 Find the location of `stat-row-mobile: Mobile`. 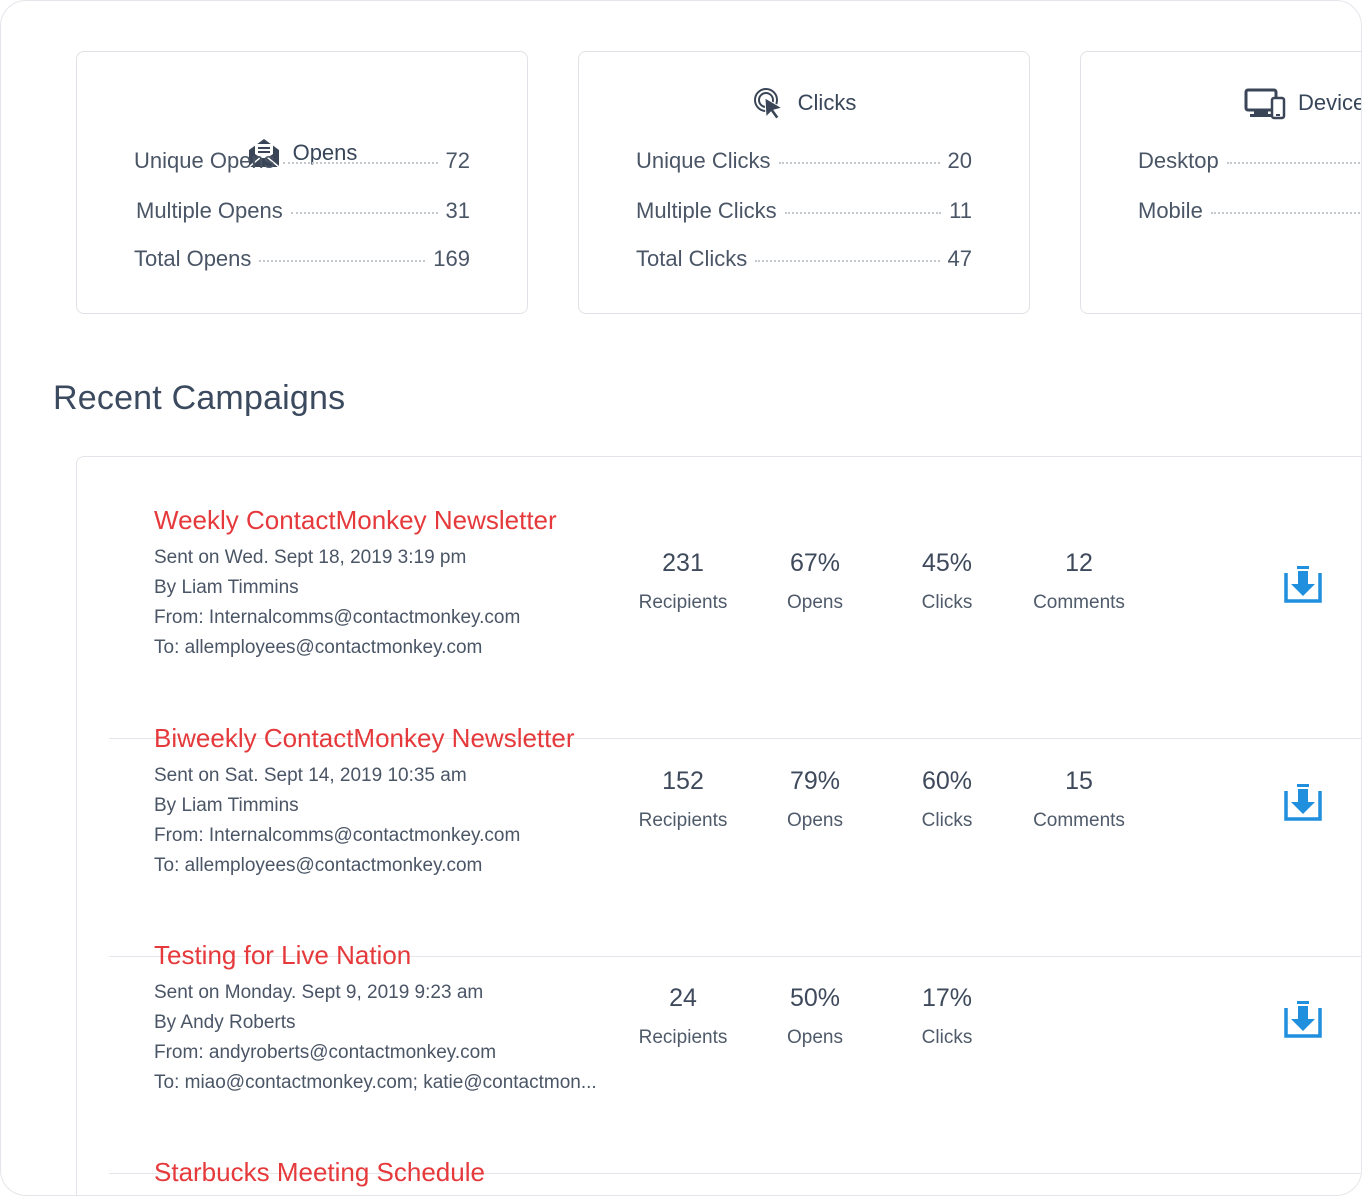

stat-row-mobile: Mobile is located at coordinates (1249, 211).